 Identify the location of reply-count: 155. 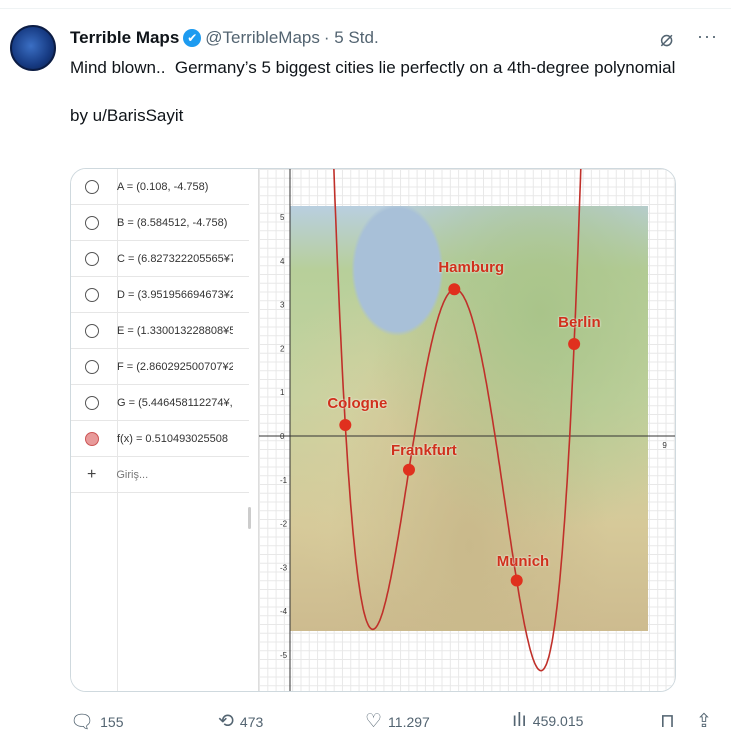
(112, 722).